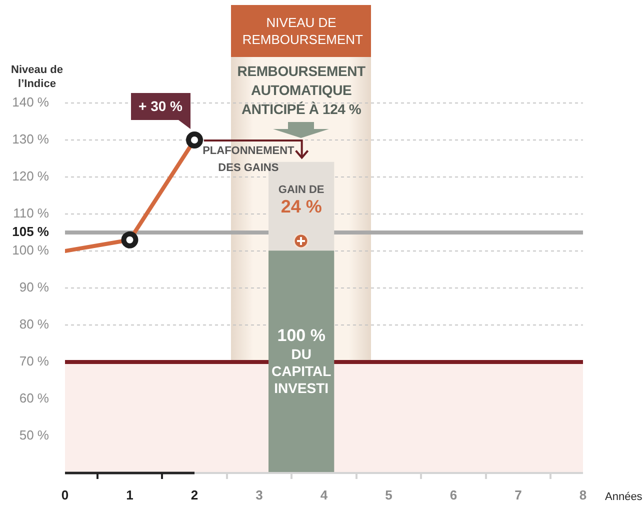  I want to click on x-tick-label: 8, so click(583, 494).